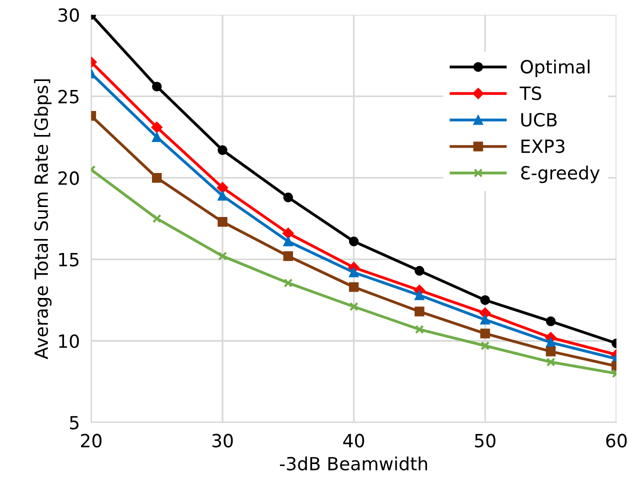 The image size is (629, 494). Describe the element at coordinates (485, 441) in the screenshot. I see `x-tick-label: 50` at that location.